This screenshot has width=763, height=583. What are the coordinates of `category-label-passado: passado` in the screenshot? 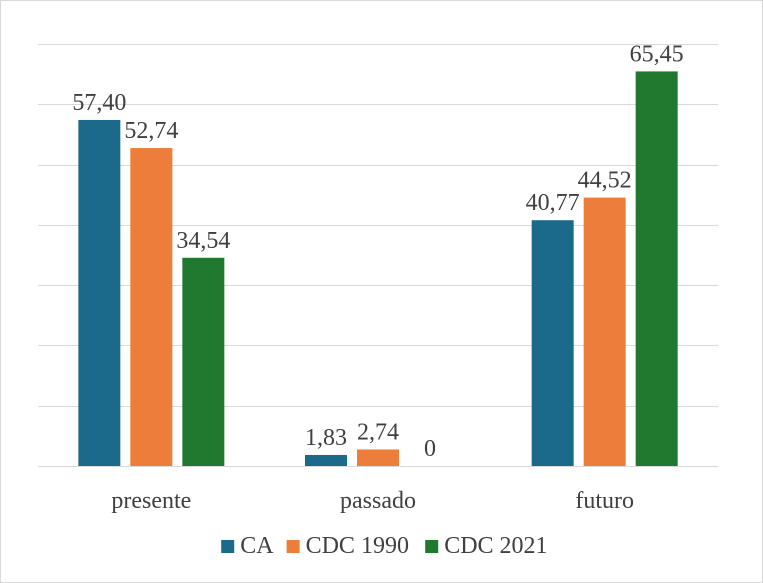 It's located at (378, 501).